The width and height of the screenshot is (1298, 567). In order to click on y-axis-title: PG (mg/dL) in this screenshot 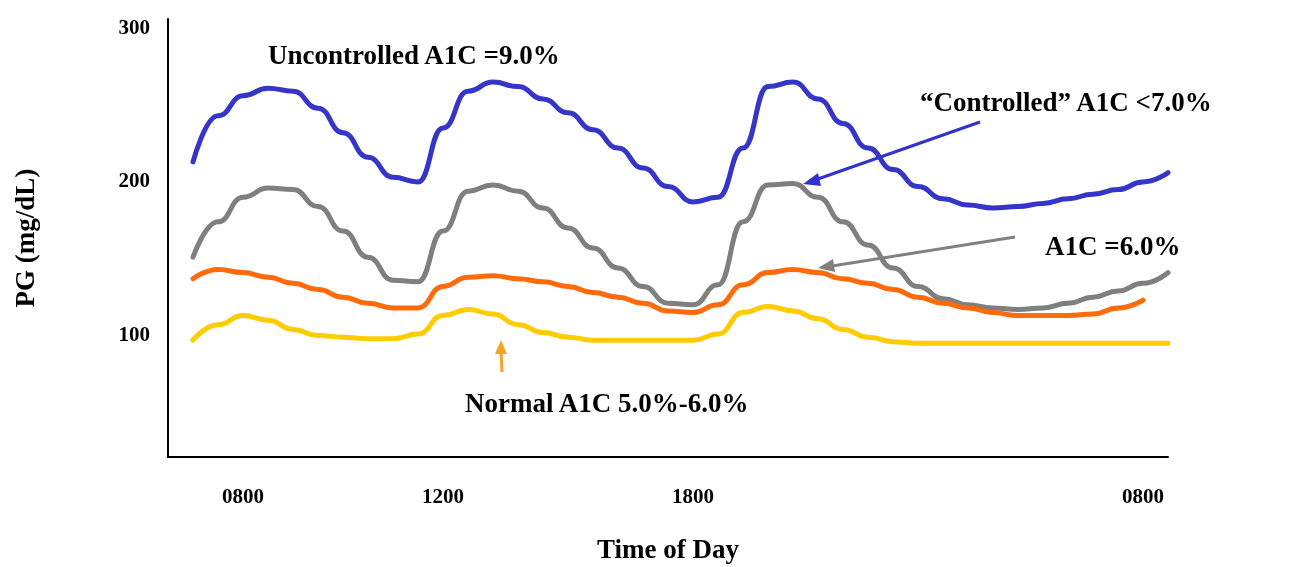, I will do `click(24, 238)`.